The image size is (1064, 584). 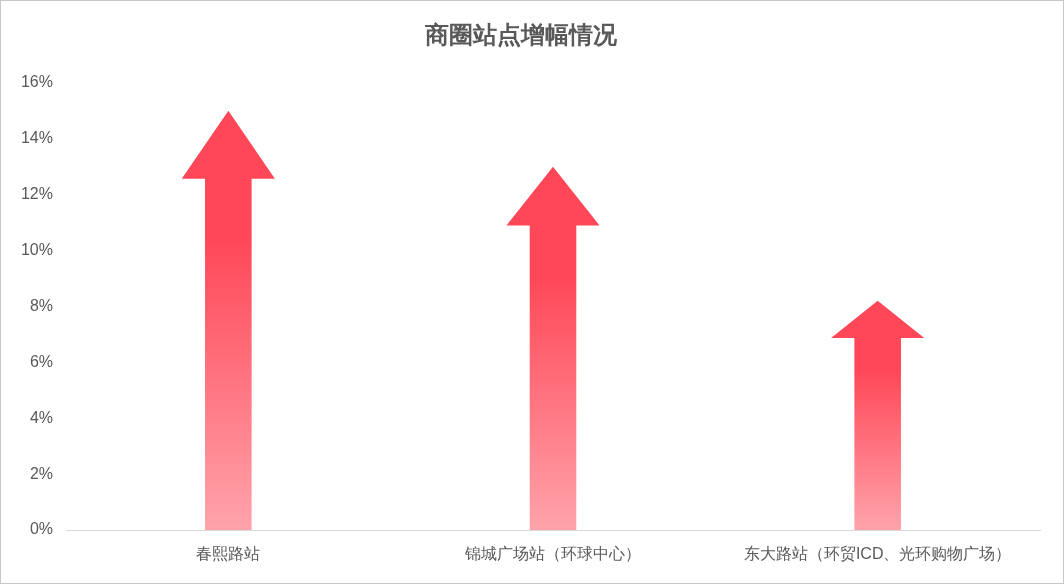 What do you see at coordinates (36, 138) in the screenshot?
I see `y-tick-label: 14%` at bounding box center [36, 138].